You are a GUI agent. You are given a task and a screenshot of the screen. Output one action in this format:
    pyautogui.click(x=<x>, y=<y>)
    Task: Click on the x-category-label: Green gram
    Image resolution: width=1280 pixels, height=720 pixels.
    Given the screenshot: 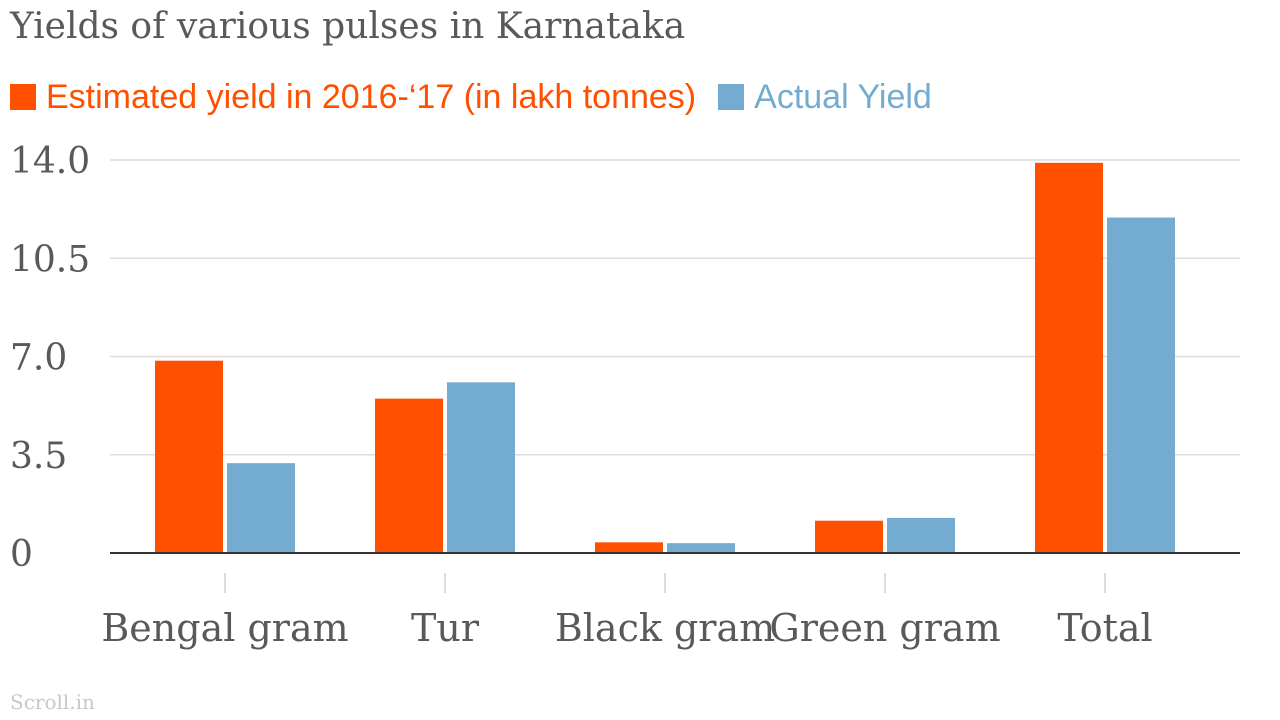 What is the action you would take?
    pyautogui.click(x=884, y=628)
    